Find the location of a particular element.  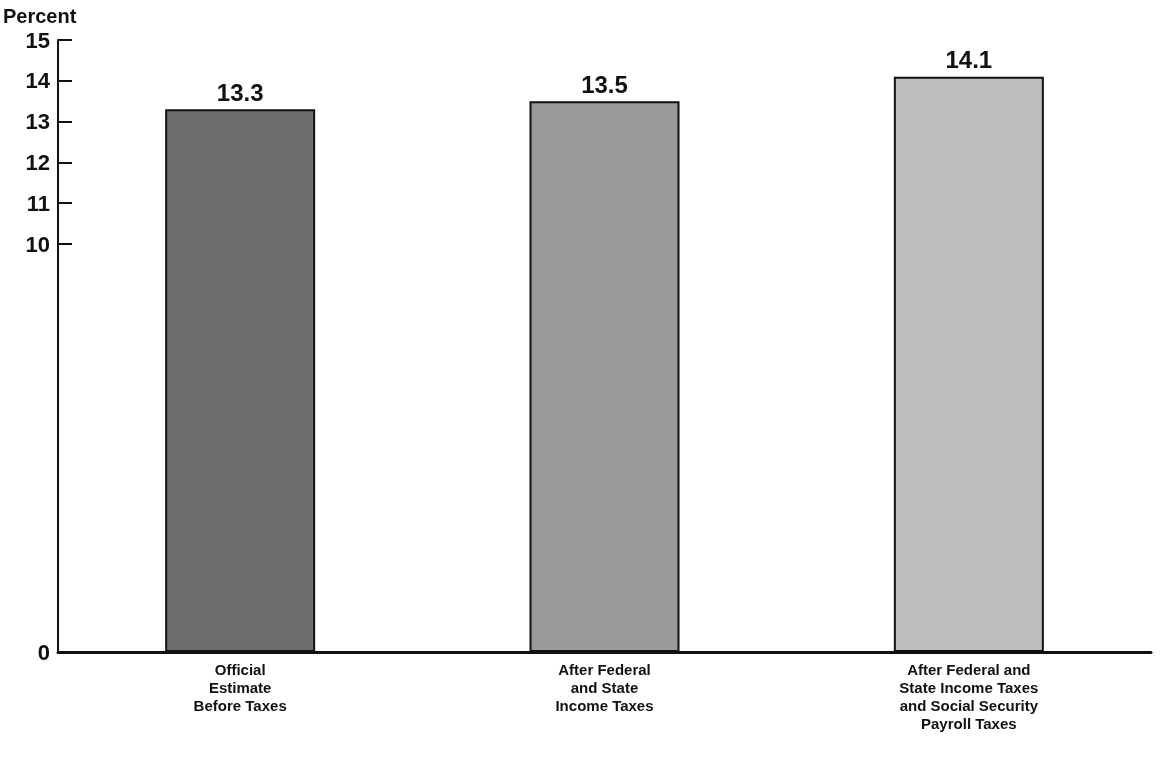

x-tick-label: After Federal and State Income Taxes and Social Security Payroll Taxes is located at coordinates (969, 696).